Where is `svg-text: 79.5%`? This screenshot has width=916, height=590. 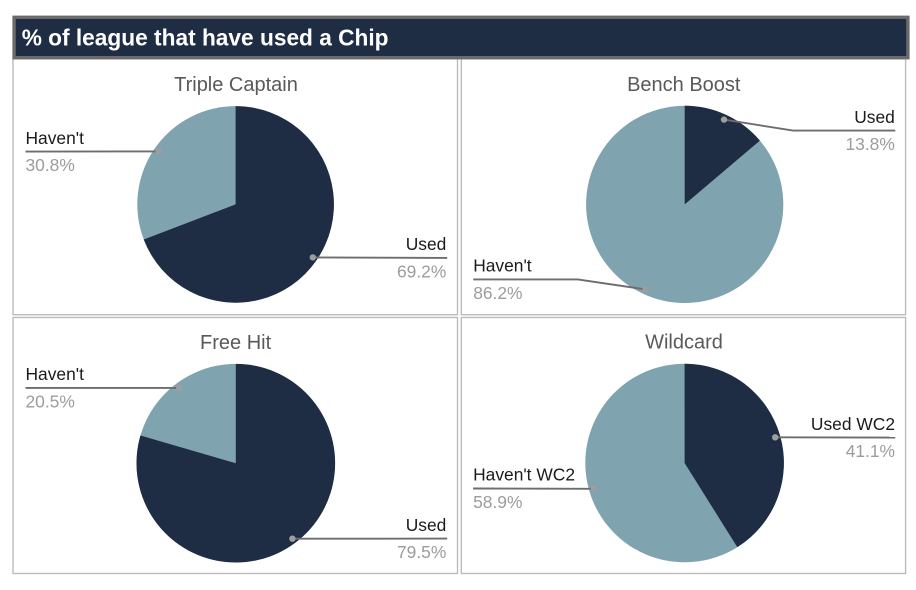 svg-text: 79.5% is located at coordinates (421, 552).